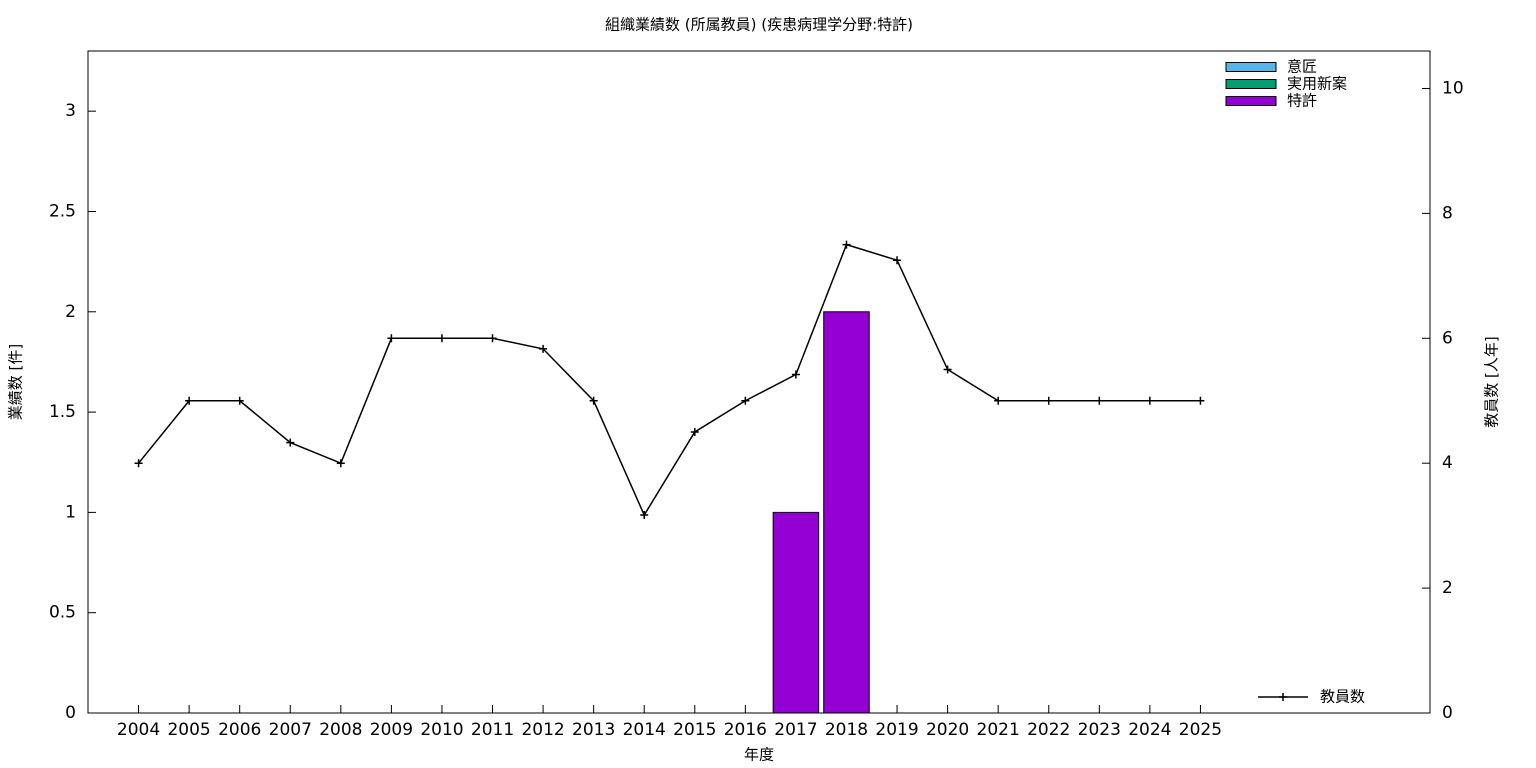 Image resolution: width=1536 pixels, height=768 pixels. What do you see at coordinates (1447, 588) in the screenshot?
I see `y2-tick-label: 2` at bounding box center [1447, 588].